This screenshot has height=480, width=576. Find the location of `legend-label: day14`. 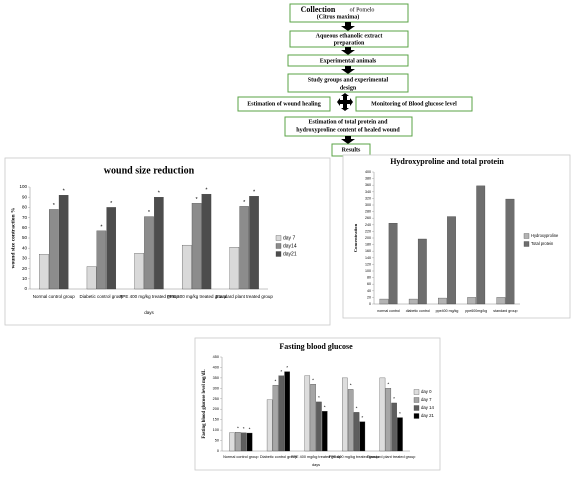

legend-label: day14 is located at coordinates (290, 246).